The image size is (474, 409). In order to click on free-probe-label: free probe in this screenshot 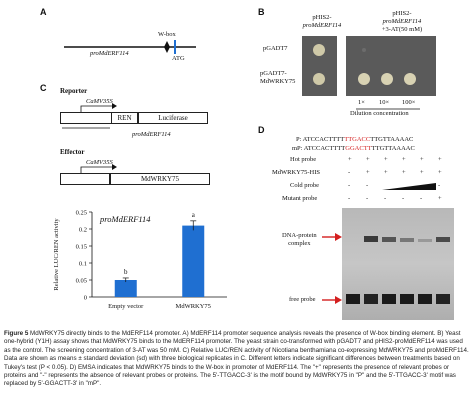, I will do `click(302, 299)`.